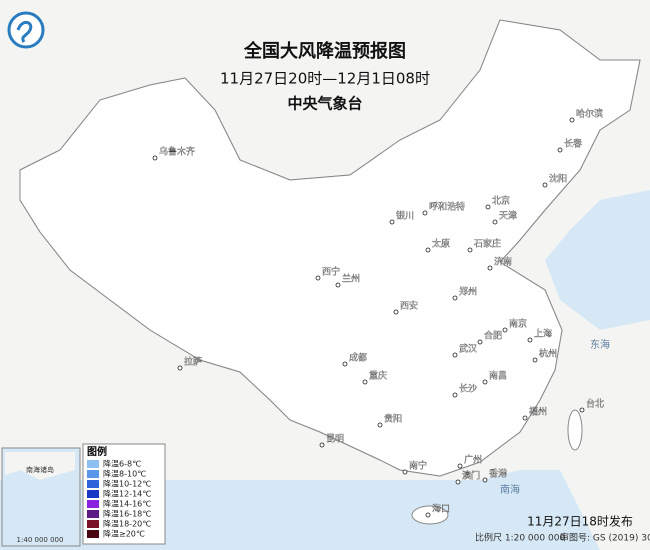  Describe the element at coordinates (538, 412) in the screenshot. I see `city-label: 福州` at that location.